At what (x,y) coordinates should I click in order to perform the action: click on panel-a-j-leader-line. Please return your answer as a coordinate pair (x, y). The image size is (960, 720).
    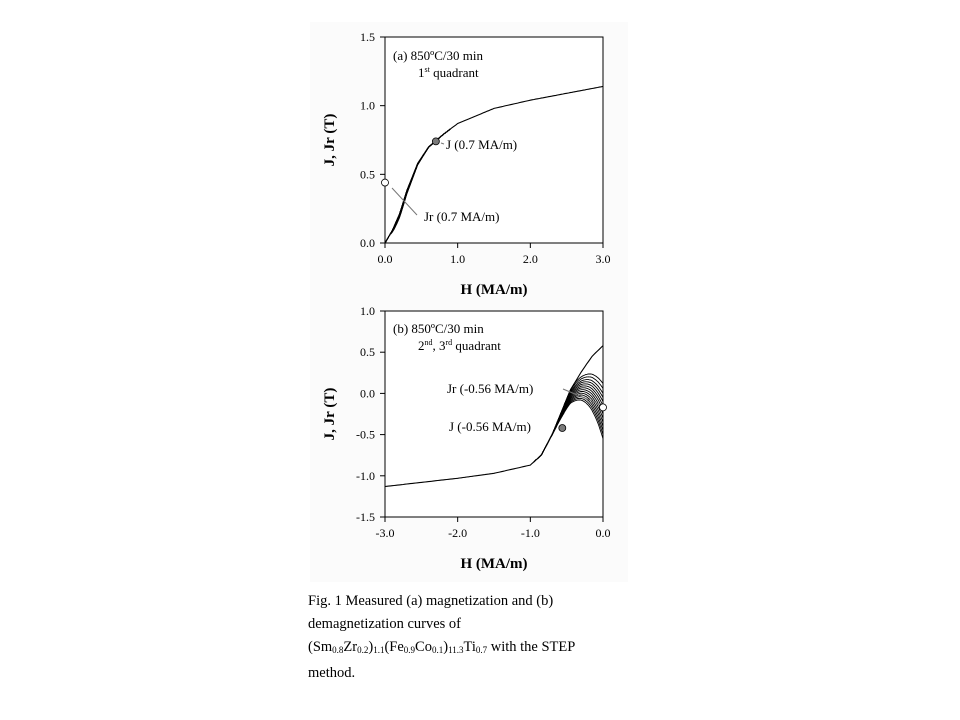
    Looking at the image, I should click on (442, 143).